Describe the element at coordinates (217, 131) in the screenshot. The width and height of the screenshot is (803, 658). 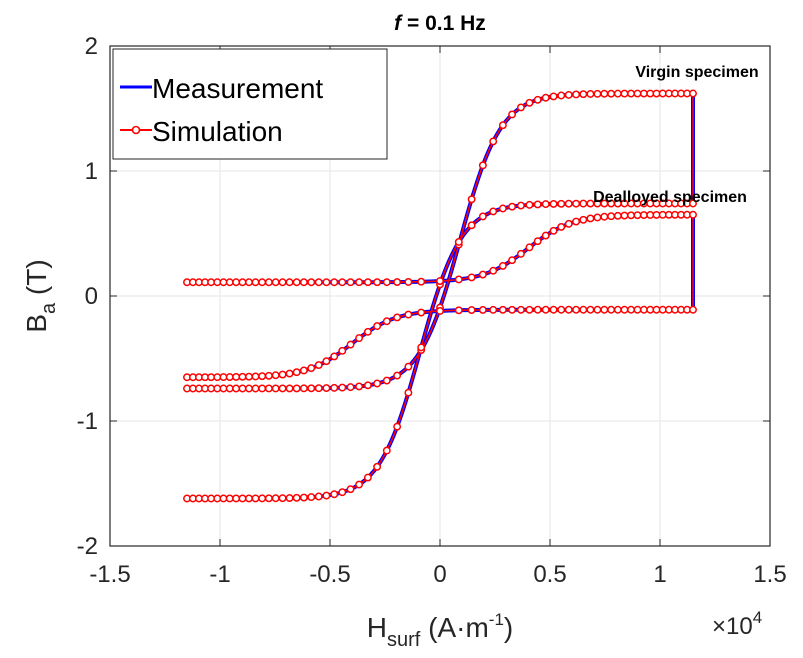
I see `legend-simulation-label: Simulation` at that location.